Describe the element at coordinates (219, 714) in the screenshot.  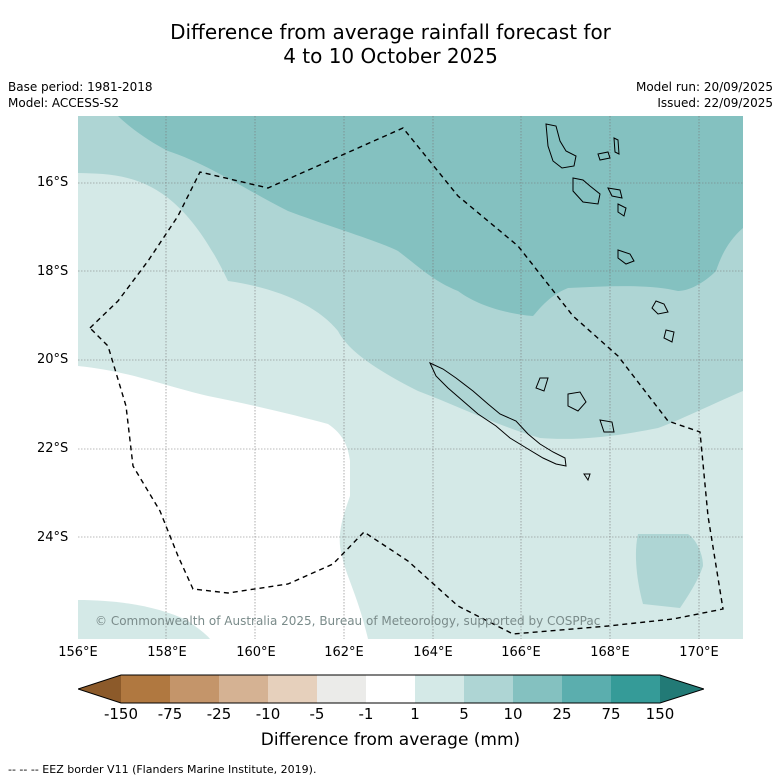
I see `colorbar-tick-2: -25` at that location.